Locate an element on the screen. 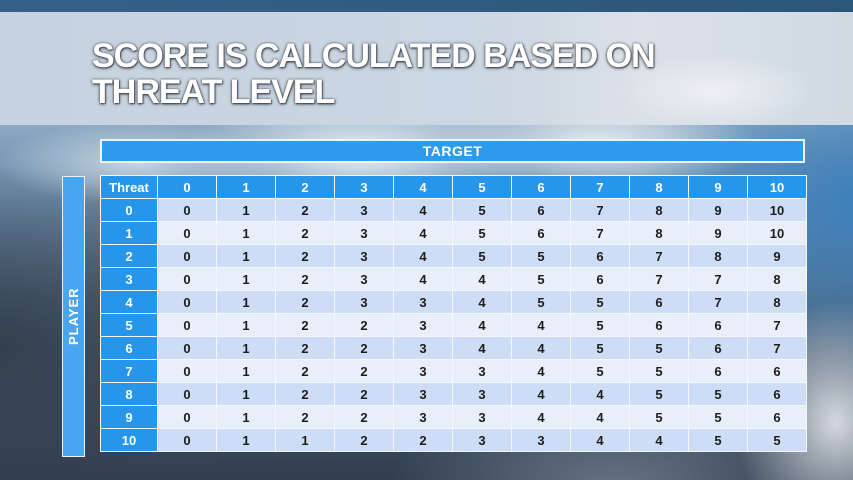  threat-row-header: 8 is located at coordinates (129, 394).